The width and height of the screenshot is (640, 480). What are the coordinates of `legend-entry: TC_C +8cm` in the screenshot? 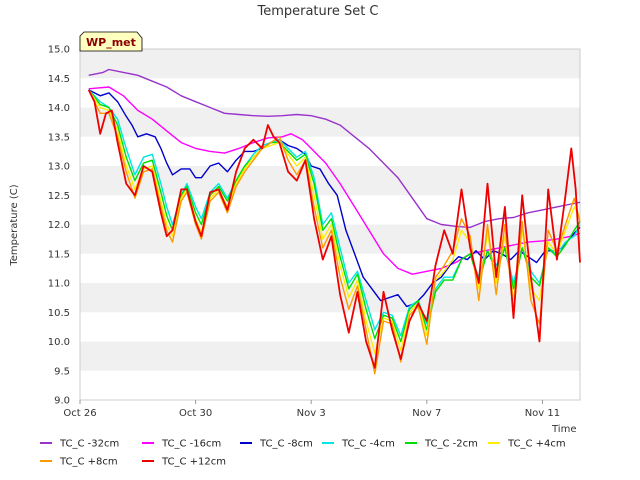 It's located at (88, 462).